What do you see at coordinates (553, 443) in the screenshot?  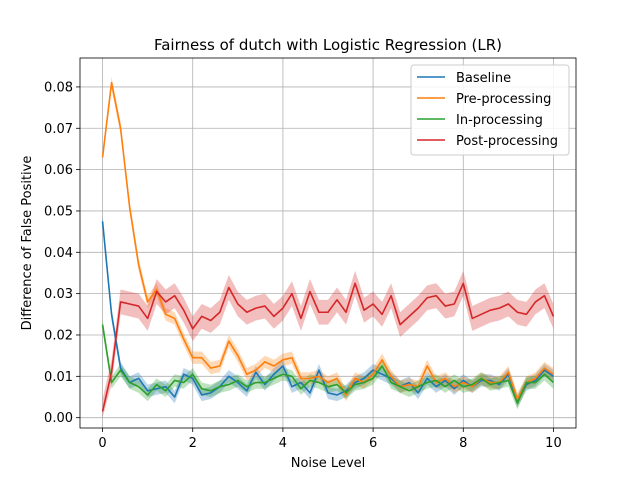 I see `x-tick-label: 10` at bounding box center [553, 443].